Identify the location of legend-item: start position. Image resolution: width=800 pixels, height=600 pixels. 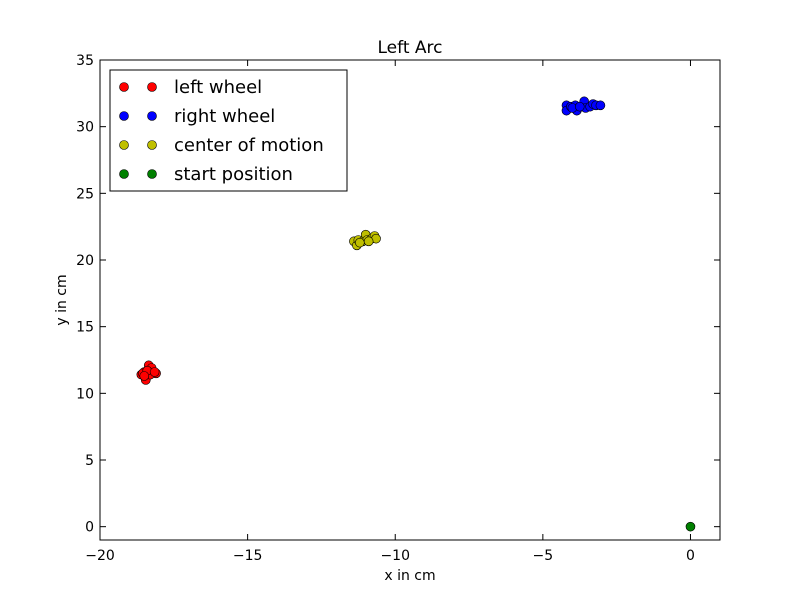
(206, 174).